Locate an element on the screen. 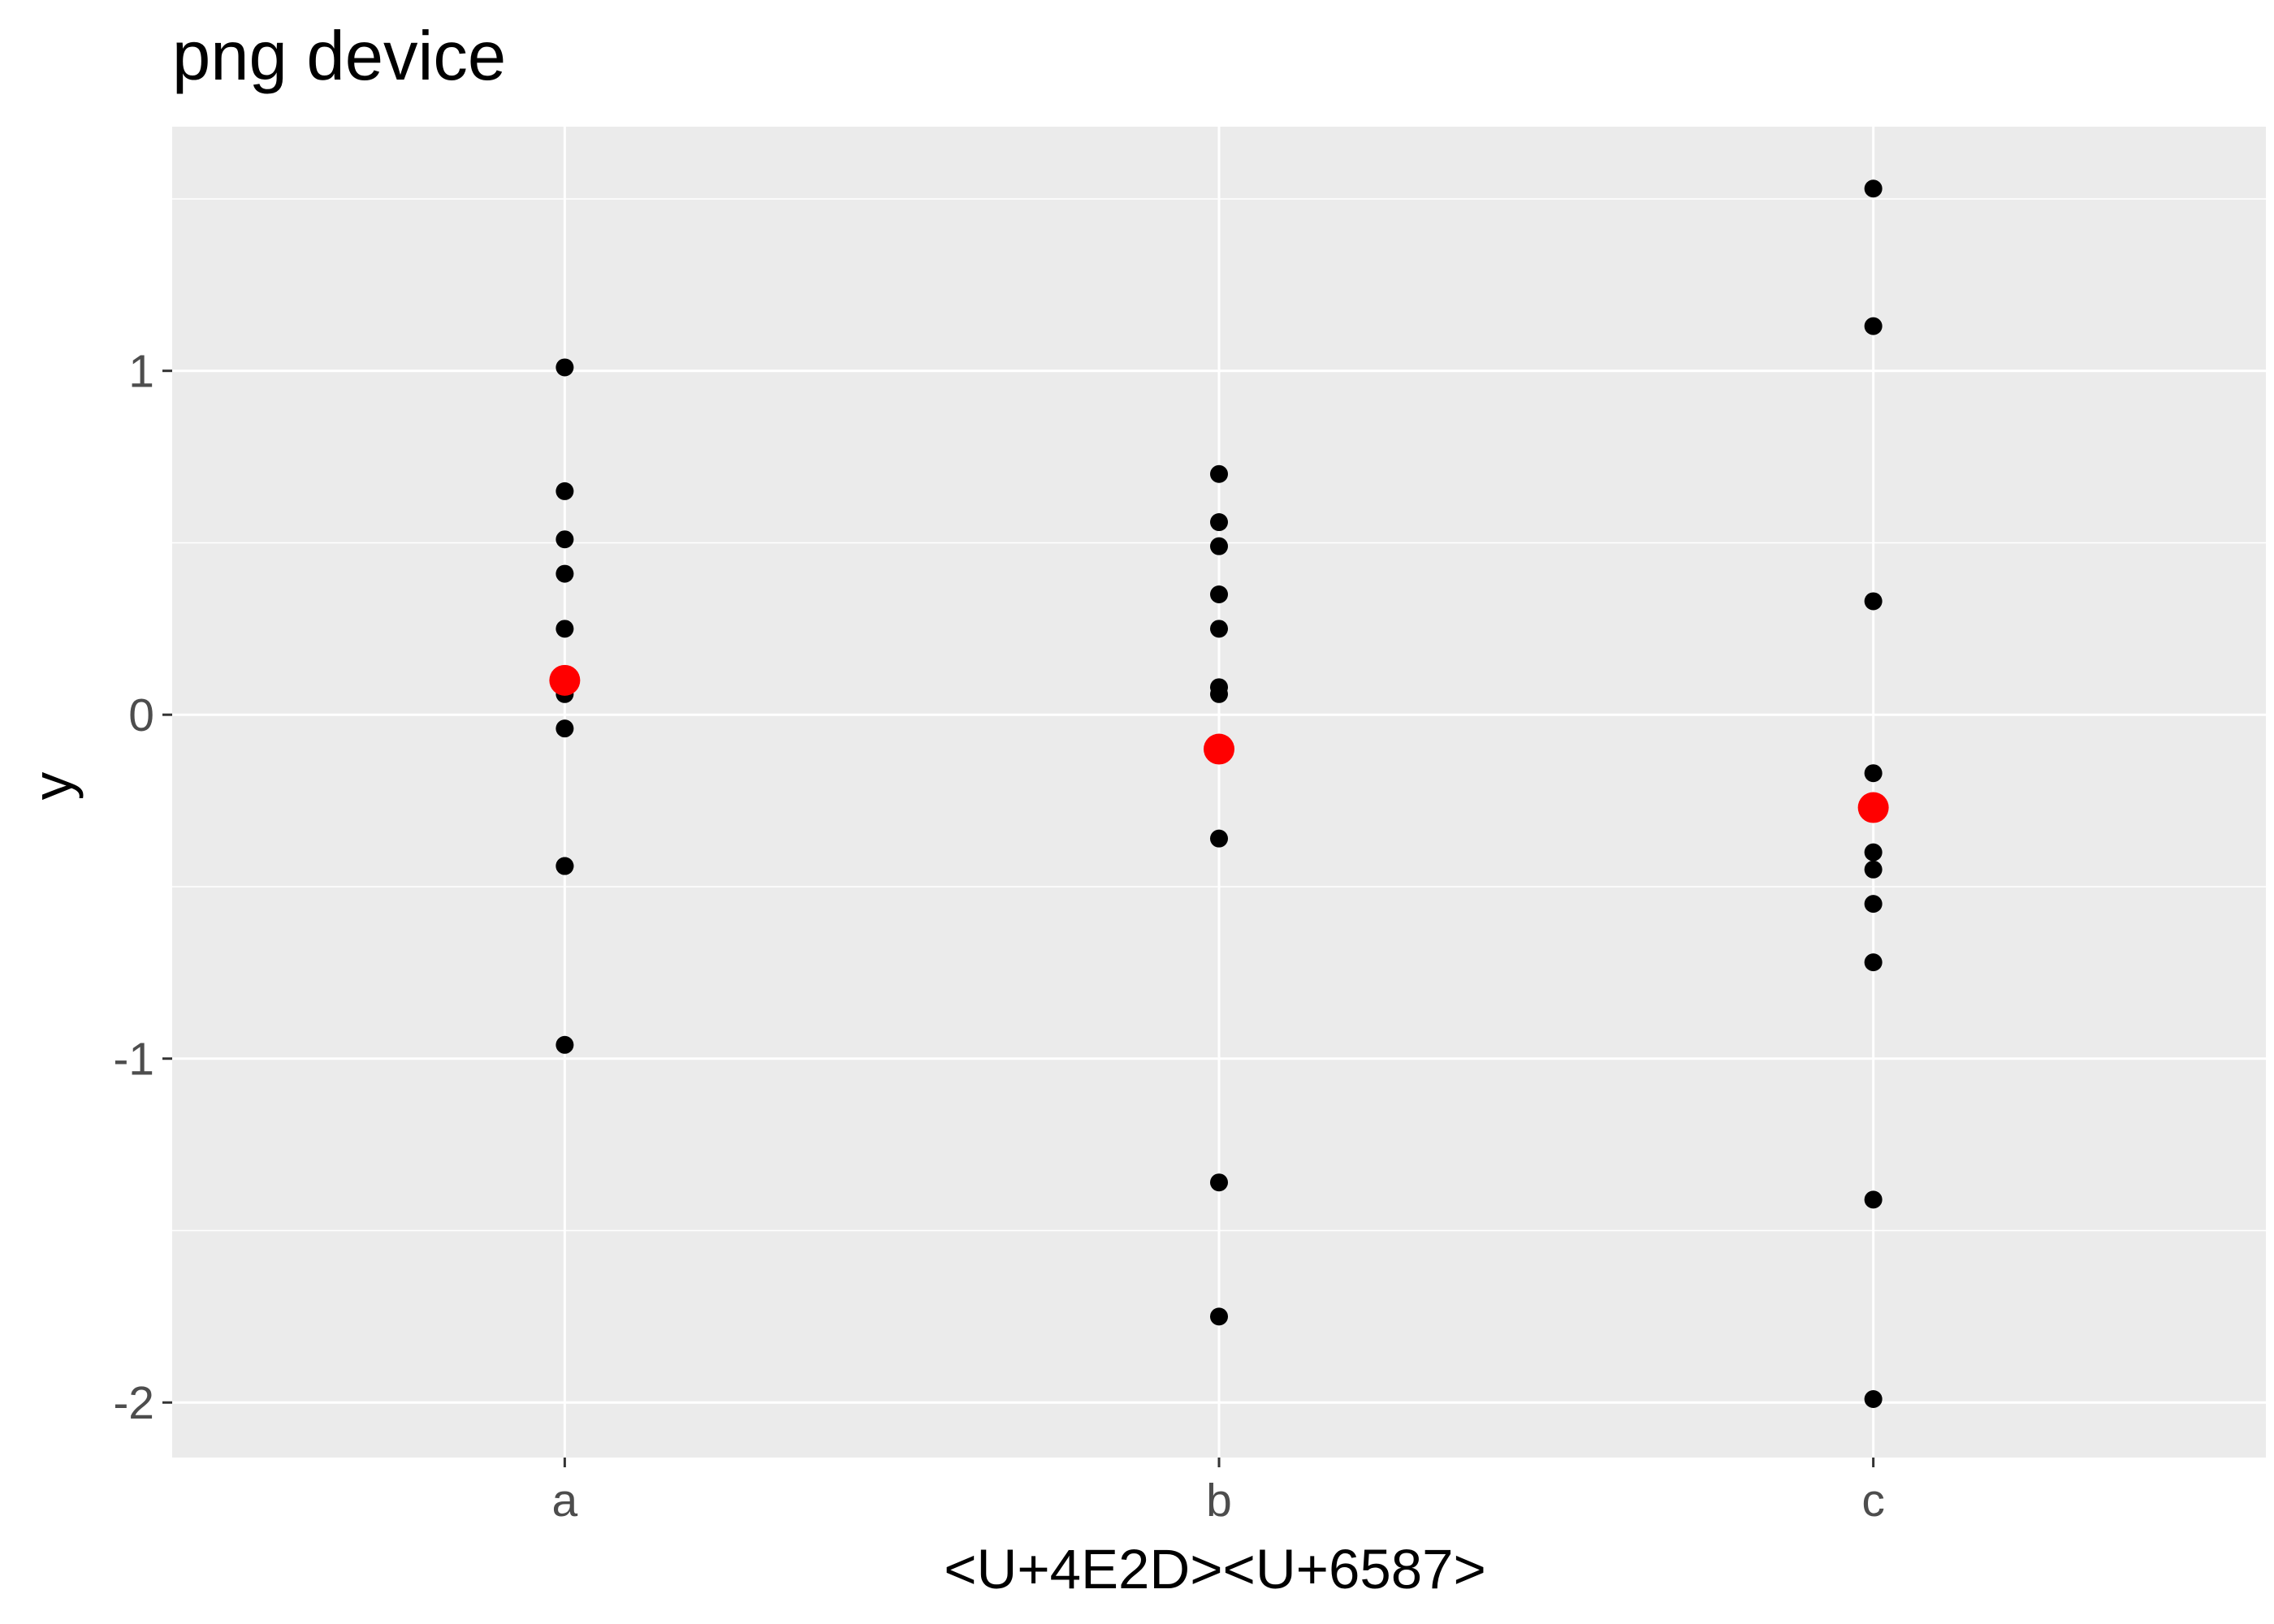 The image size is (2274, 1624). x-axis-title: <U+4E2D><U+6587> is located at coordinates (1215, 1569).